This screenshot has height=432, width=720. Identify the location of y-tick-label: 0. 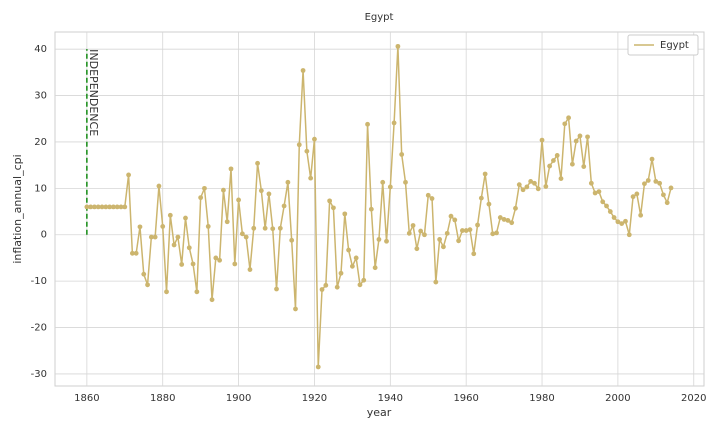
(44, 235).